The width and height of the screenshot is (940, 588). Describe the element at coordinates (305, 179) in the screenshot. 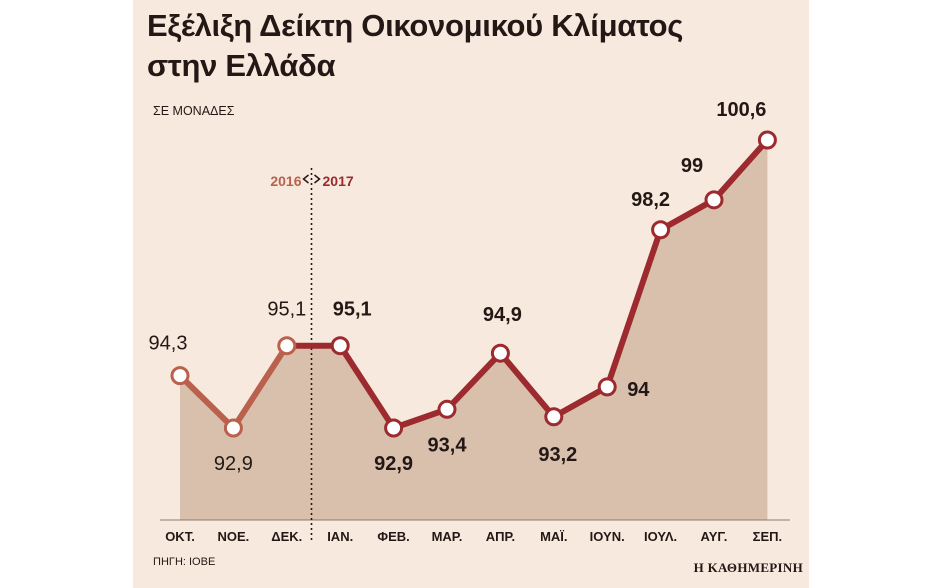

I see `arrow-left-icon` at that location.